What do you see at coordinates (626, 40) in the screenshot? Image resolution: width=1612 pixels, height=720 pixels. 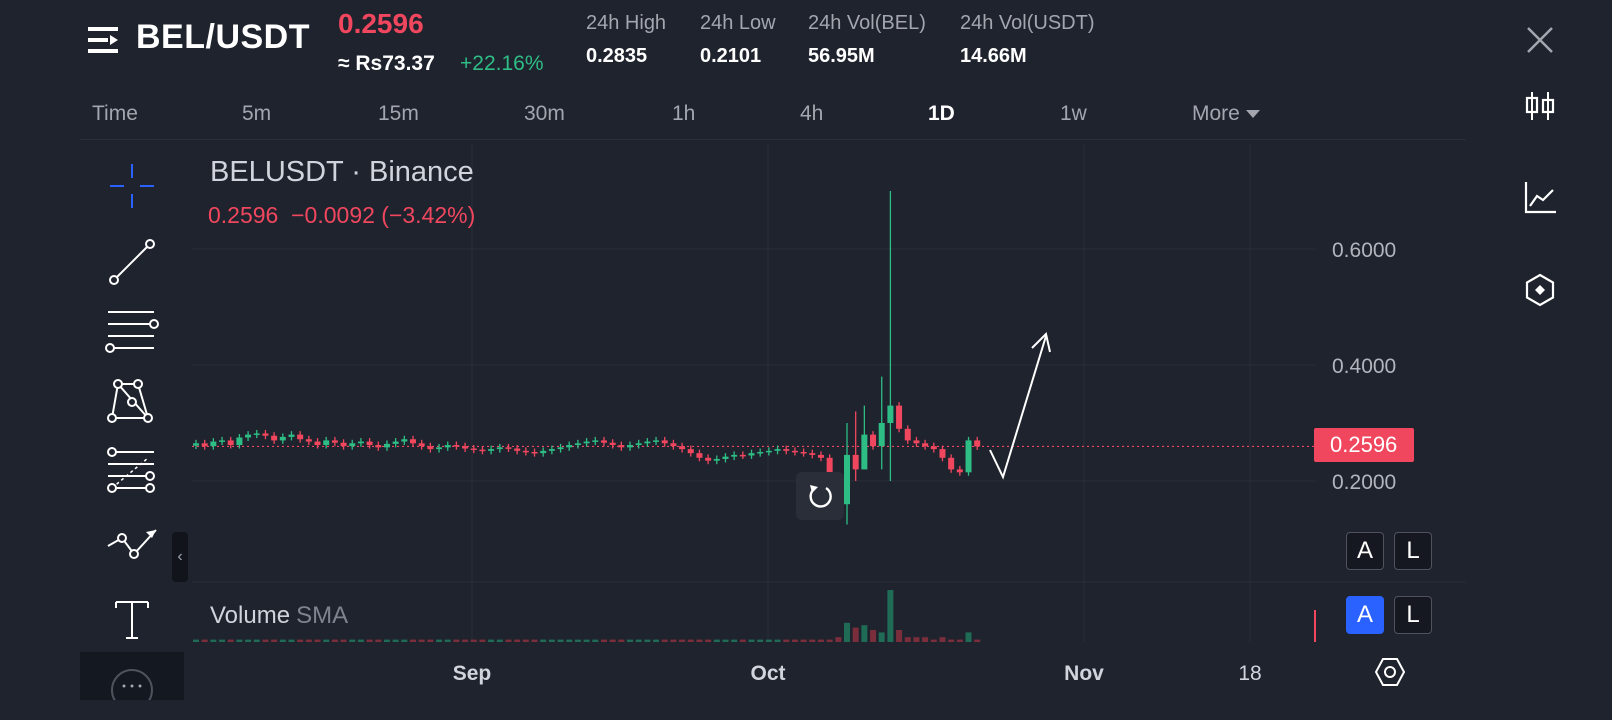 I see `stat-24h-high: 24h High 0.2835` at bounding box center [626, 40].